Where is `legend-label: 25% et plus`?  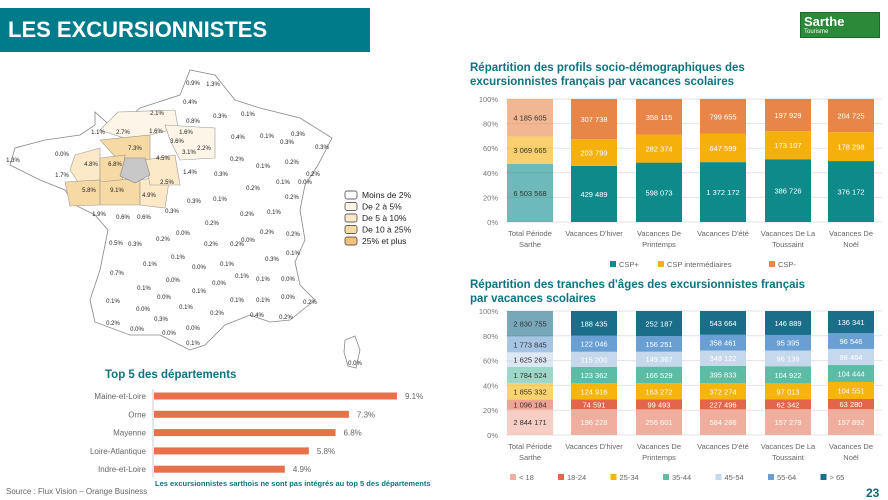 legend-label: 25% et plus is located at coordinates (384, 241).